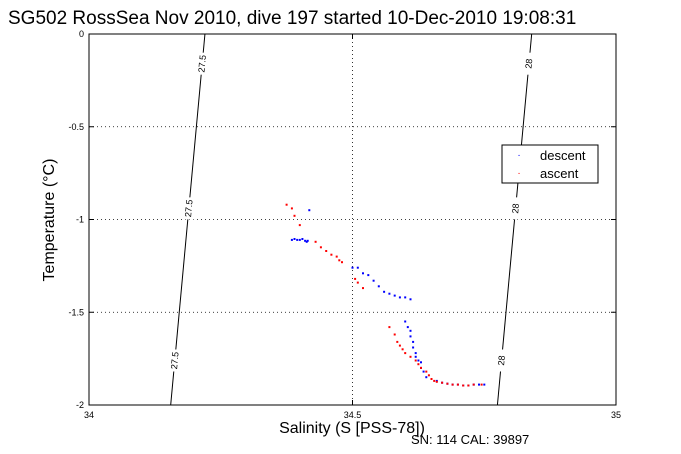 Image resolution: width=681 pixels, height=454 pixels. I want to click on y-axis-label: Temperature (°C), so click(49, 220).